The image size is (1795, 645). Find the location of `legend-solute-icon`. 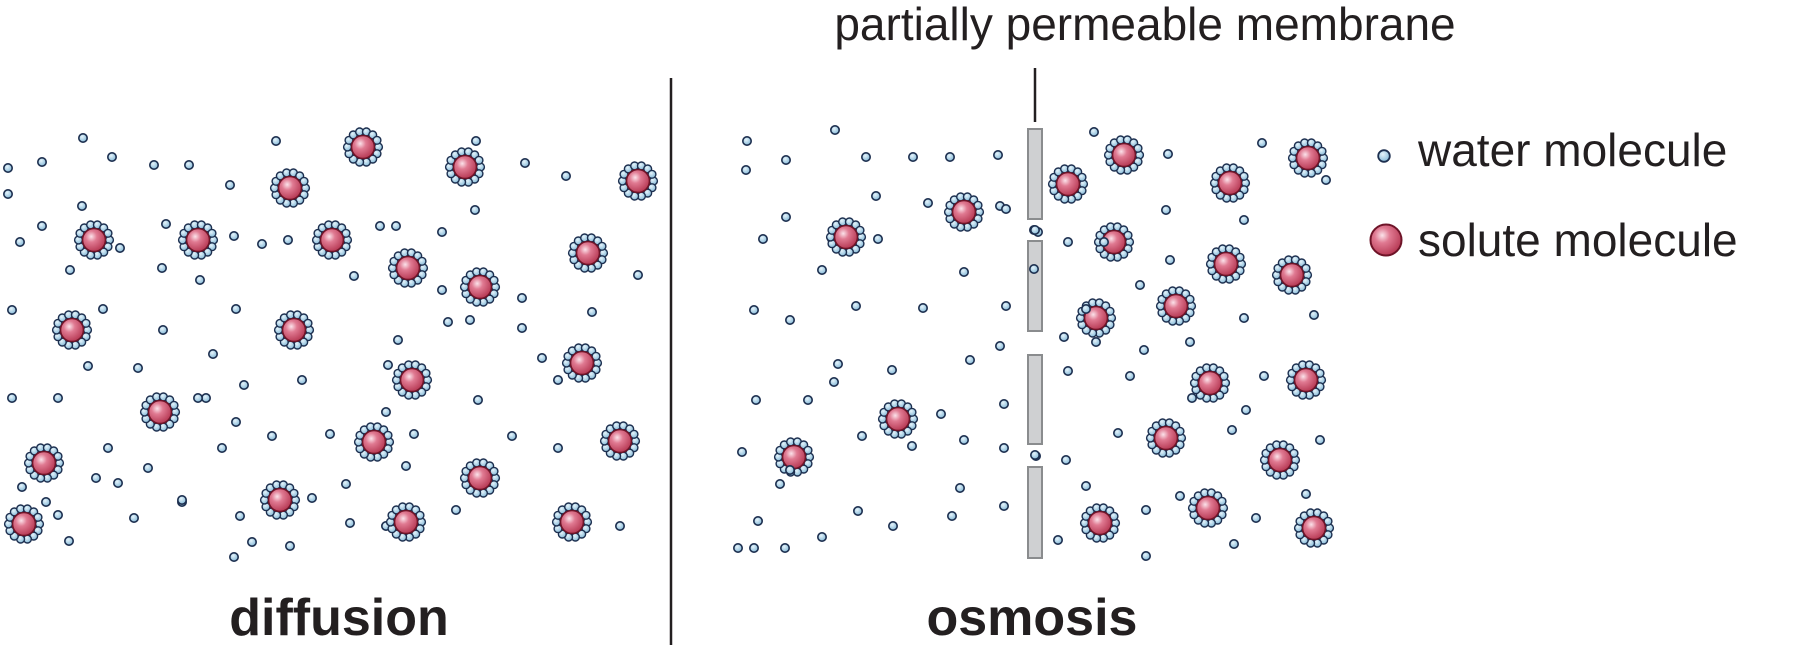

legend-solute-icon is located at coordinates (1386, 240).